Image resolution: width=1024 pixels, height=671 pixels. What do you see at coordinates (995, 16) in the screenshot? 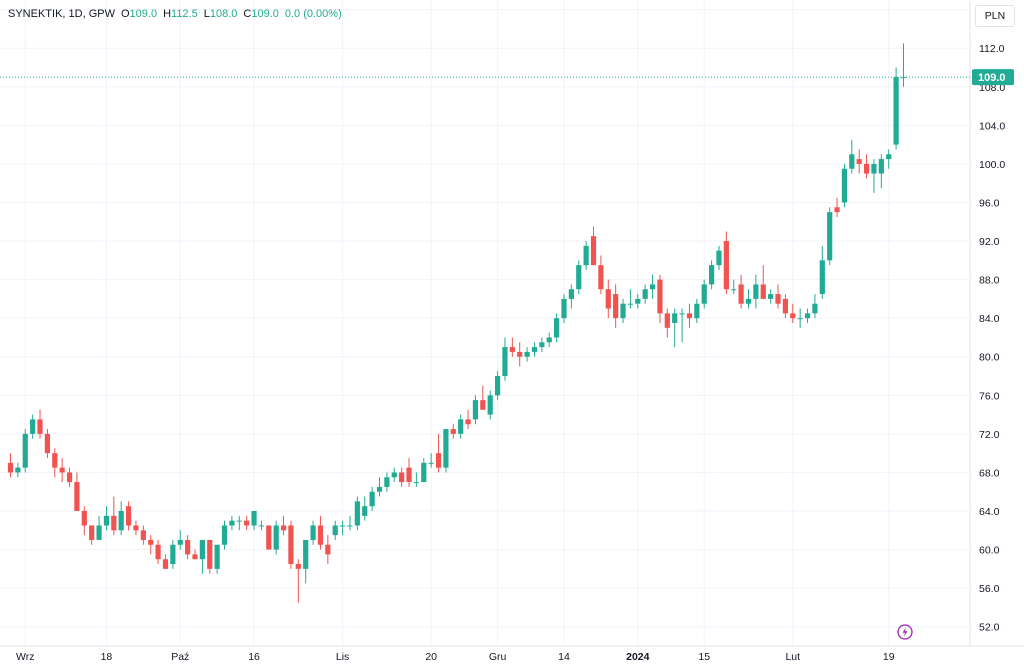
I see `currency-button: PLN` at bounding box center [995, 16].